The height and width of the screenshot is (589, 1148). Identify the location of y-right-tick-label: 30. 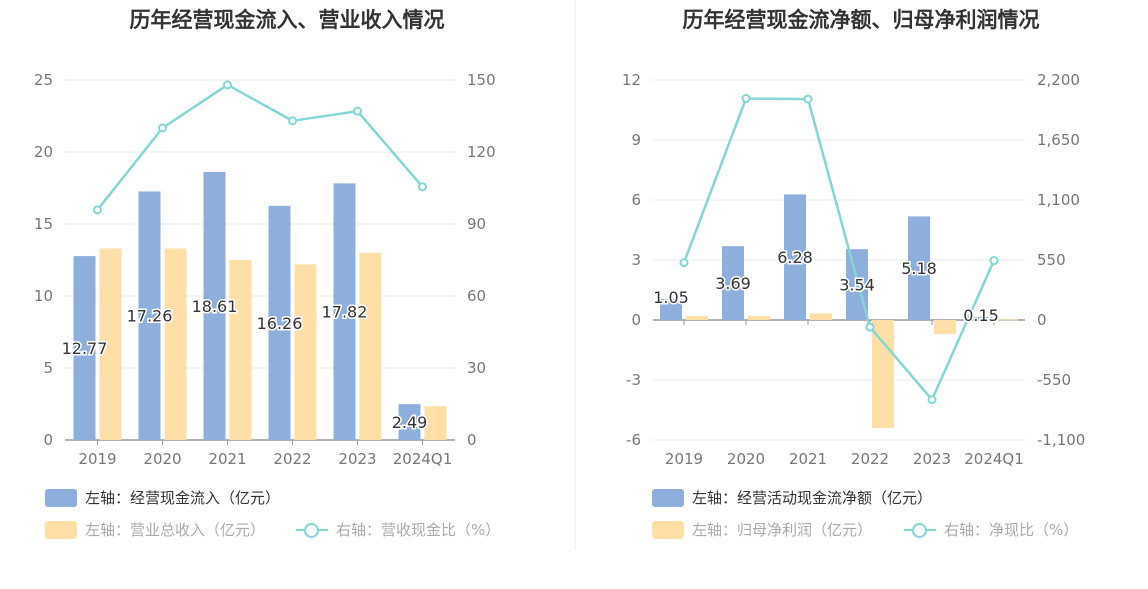
(476, 368).